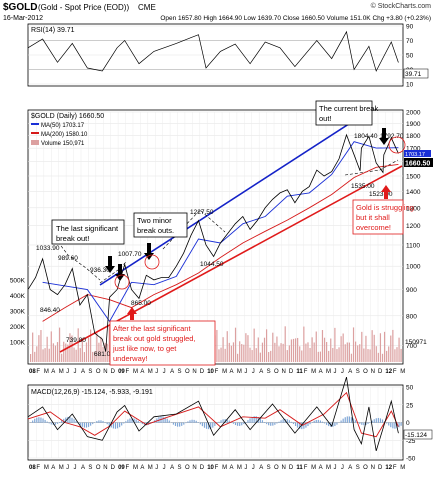 The width and height of the screenshot is (434, 482). What do you see at coordinates (63, 126) in the screenshot?
I see `legend-ma50: MA(50) 1703.17` at bounding box center [63, 126].